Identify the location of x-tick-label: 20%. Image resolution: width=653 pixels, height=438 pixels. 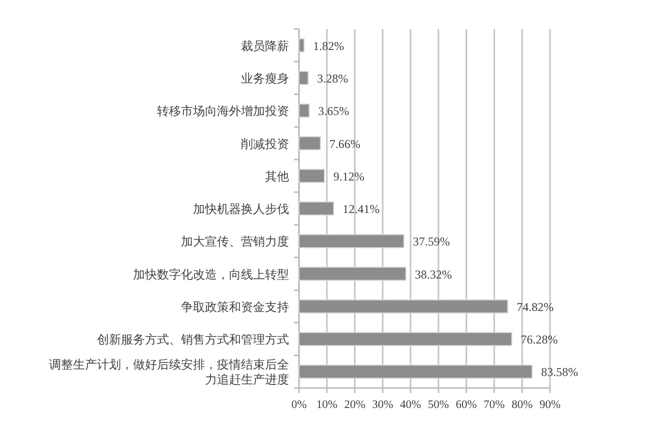
(355, 405).